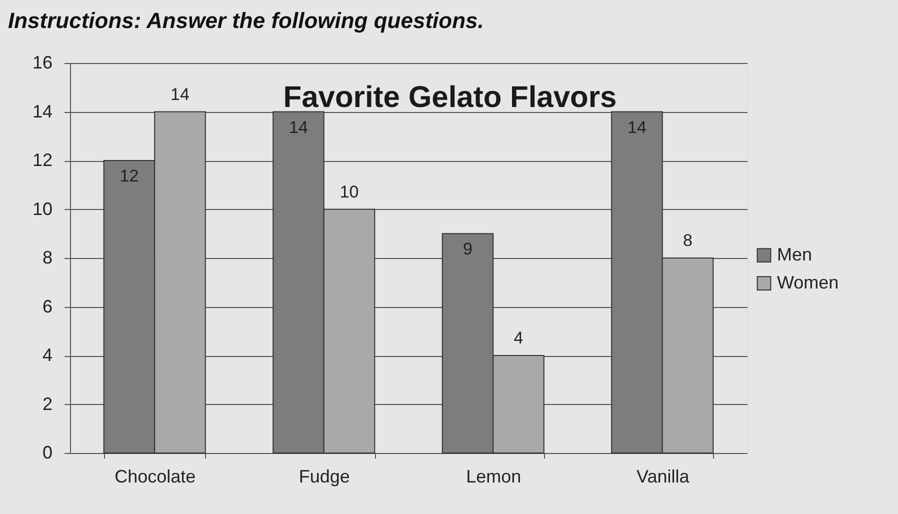 This screenshot has height=514, width=898. I want to click on data-label: 9, so click(467, 249).